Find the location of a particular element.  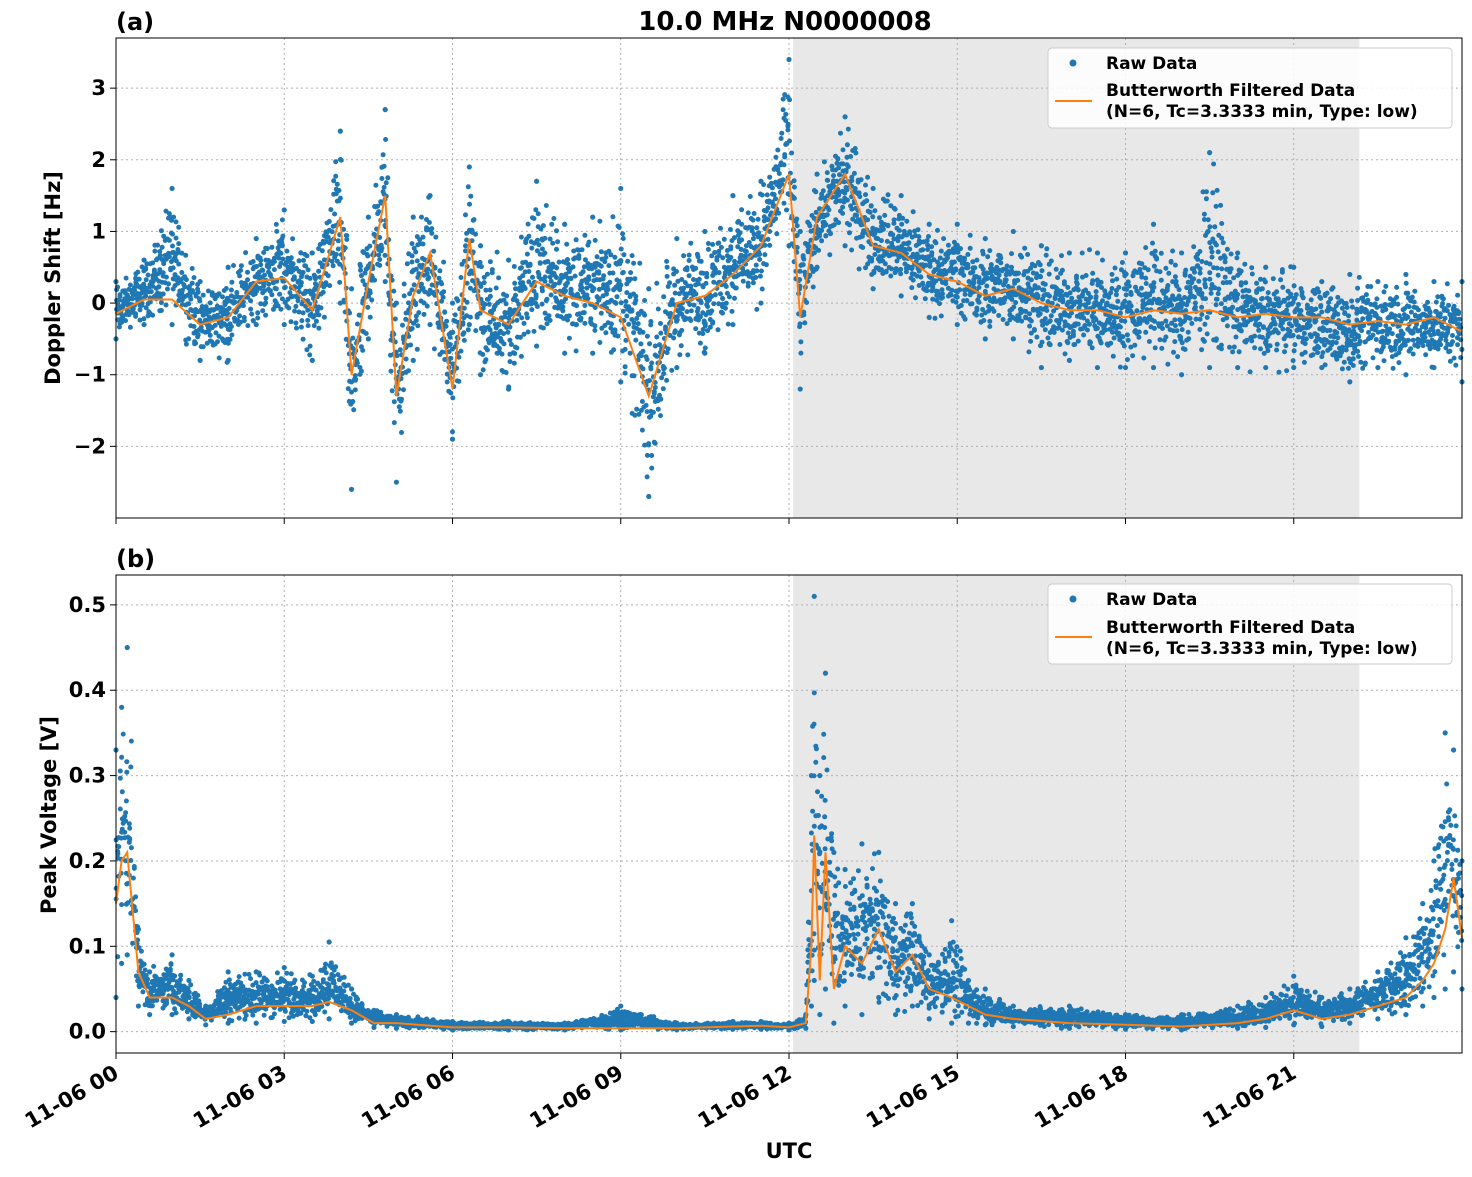

y-tick-label: 0.0 is located at coordinates (87, 1032).